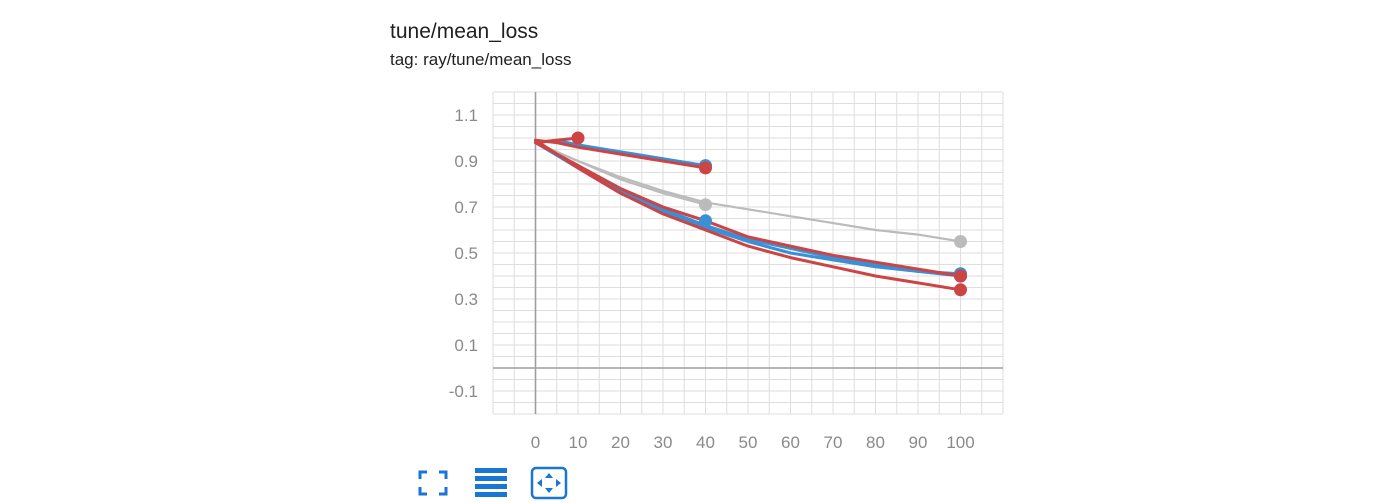 The width and height of the screenshot is (1400, 503). What do you see at coordinates (466, 161) in the screenshot?
I see `y-tick-label: 0.9` at bounding box center [466, 161].